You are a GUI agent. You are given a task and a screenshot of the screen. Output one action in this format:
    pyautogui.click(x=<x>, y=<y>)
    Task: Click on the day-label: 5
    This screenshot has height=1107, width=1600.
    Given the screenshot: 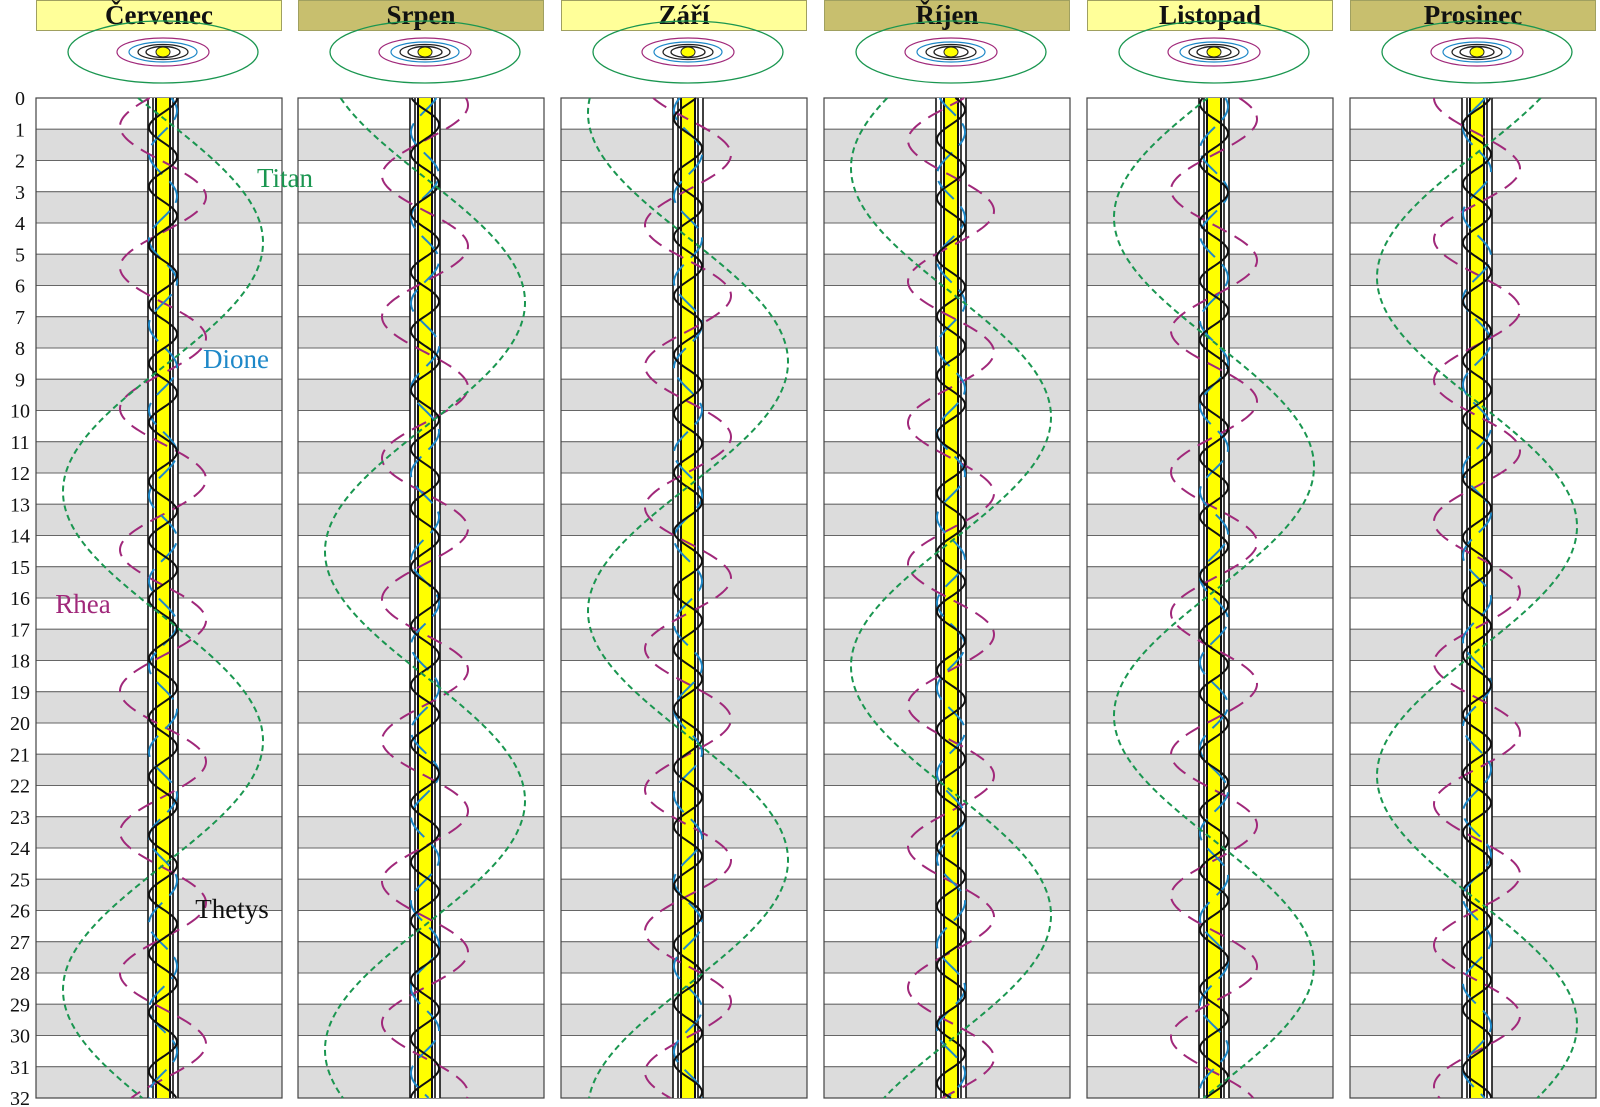 What is the action you would take?
    pyautogui.click(x=20, y=255)
    